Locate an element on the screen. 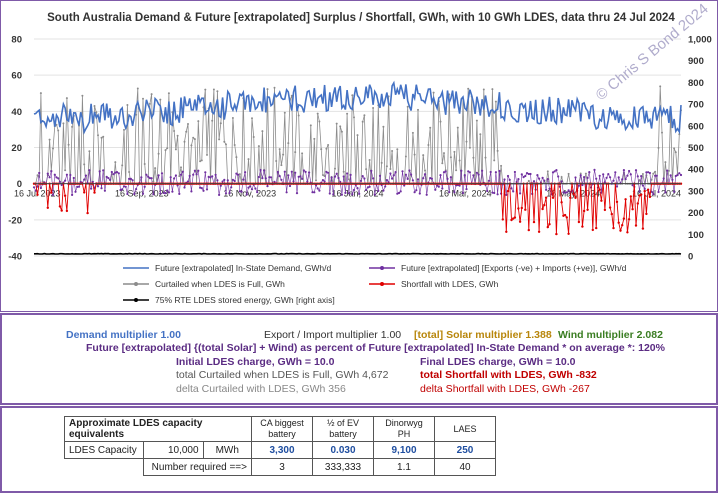  capacity-laes: 250 is located at coordinates (465, 450).